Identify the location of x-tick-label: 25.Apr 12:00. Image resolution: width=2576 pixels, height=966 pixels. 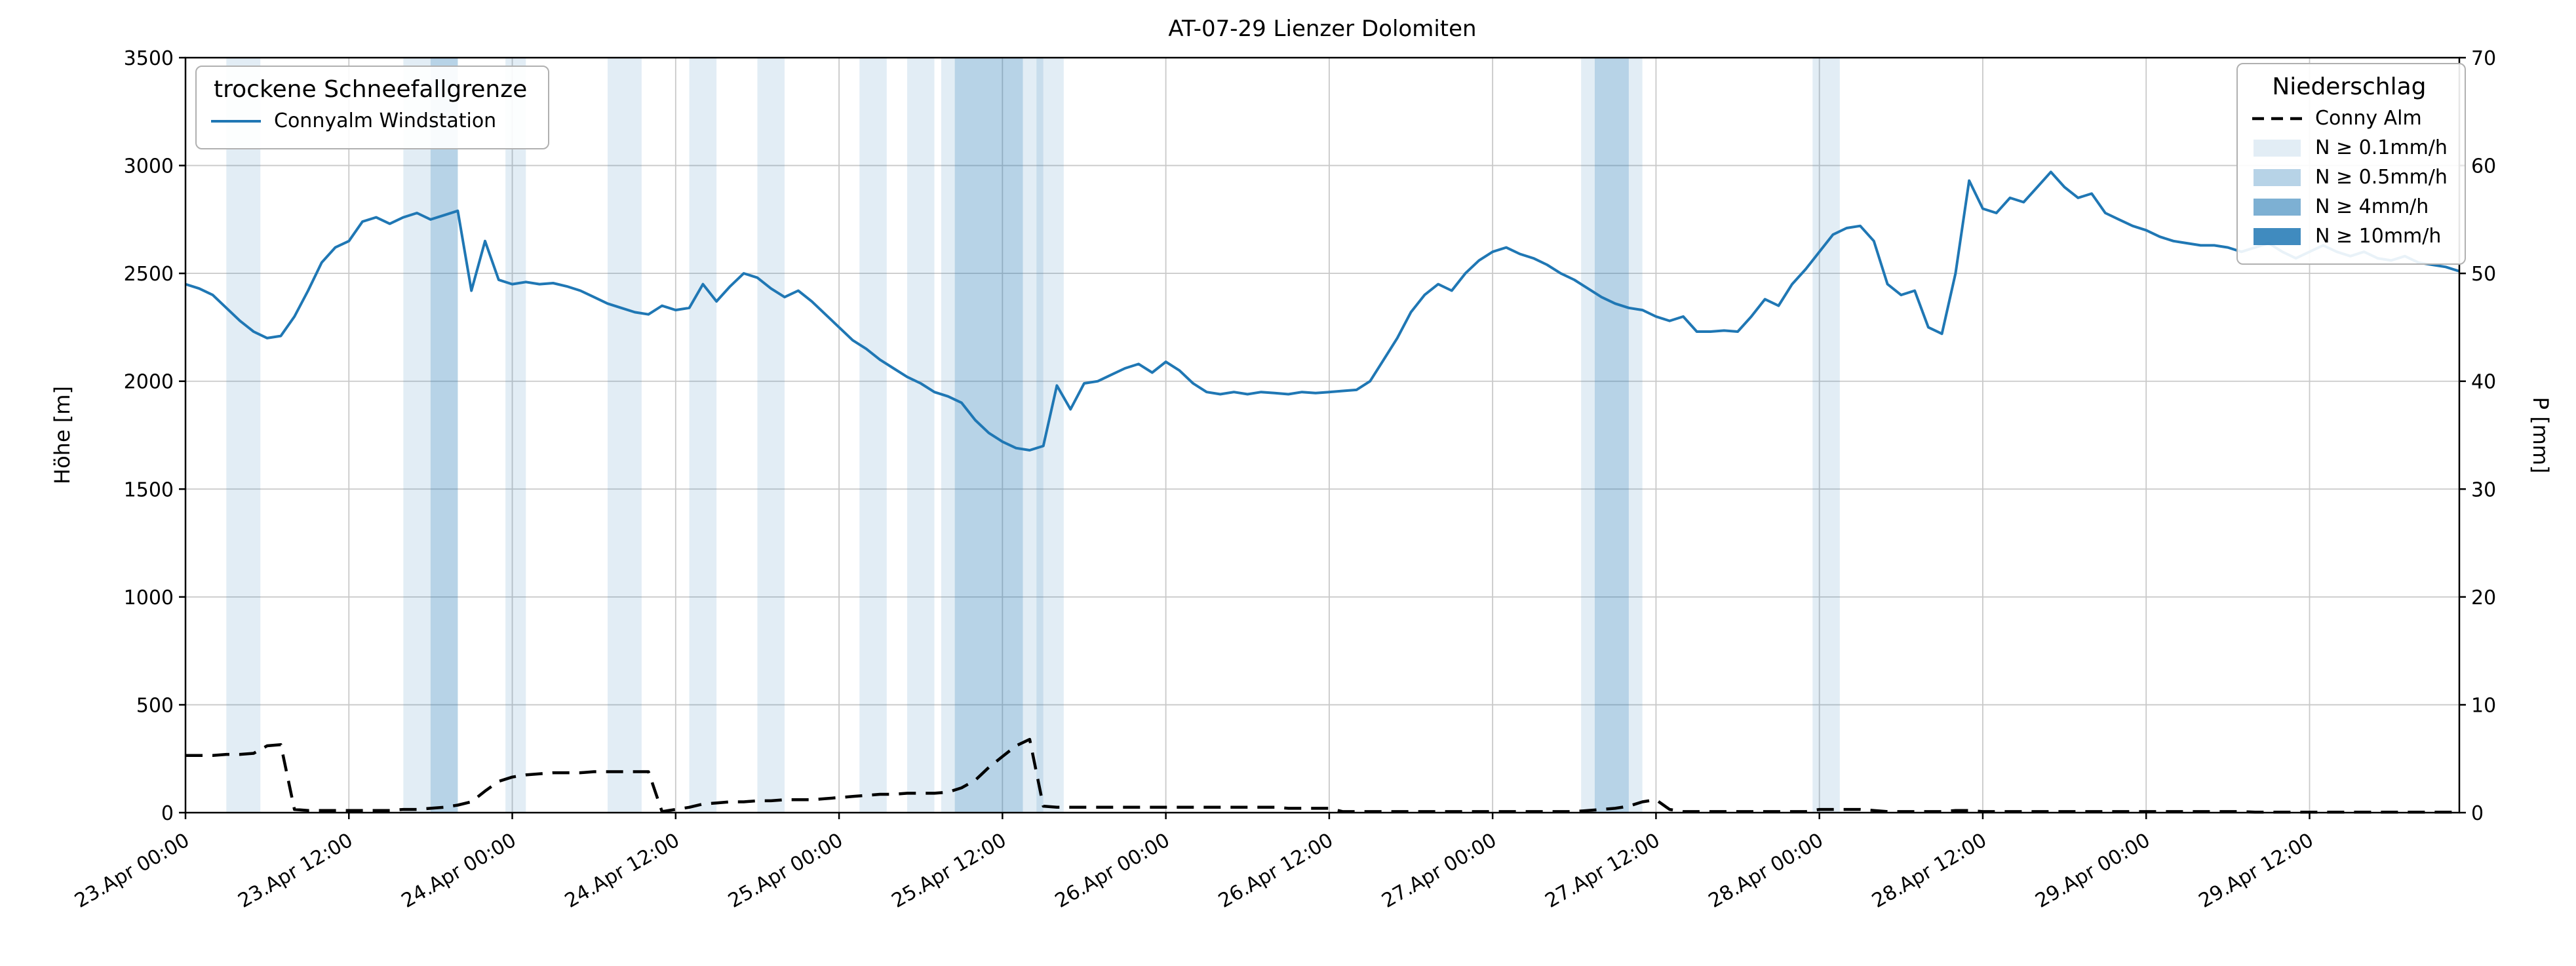
(949, 871).